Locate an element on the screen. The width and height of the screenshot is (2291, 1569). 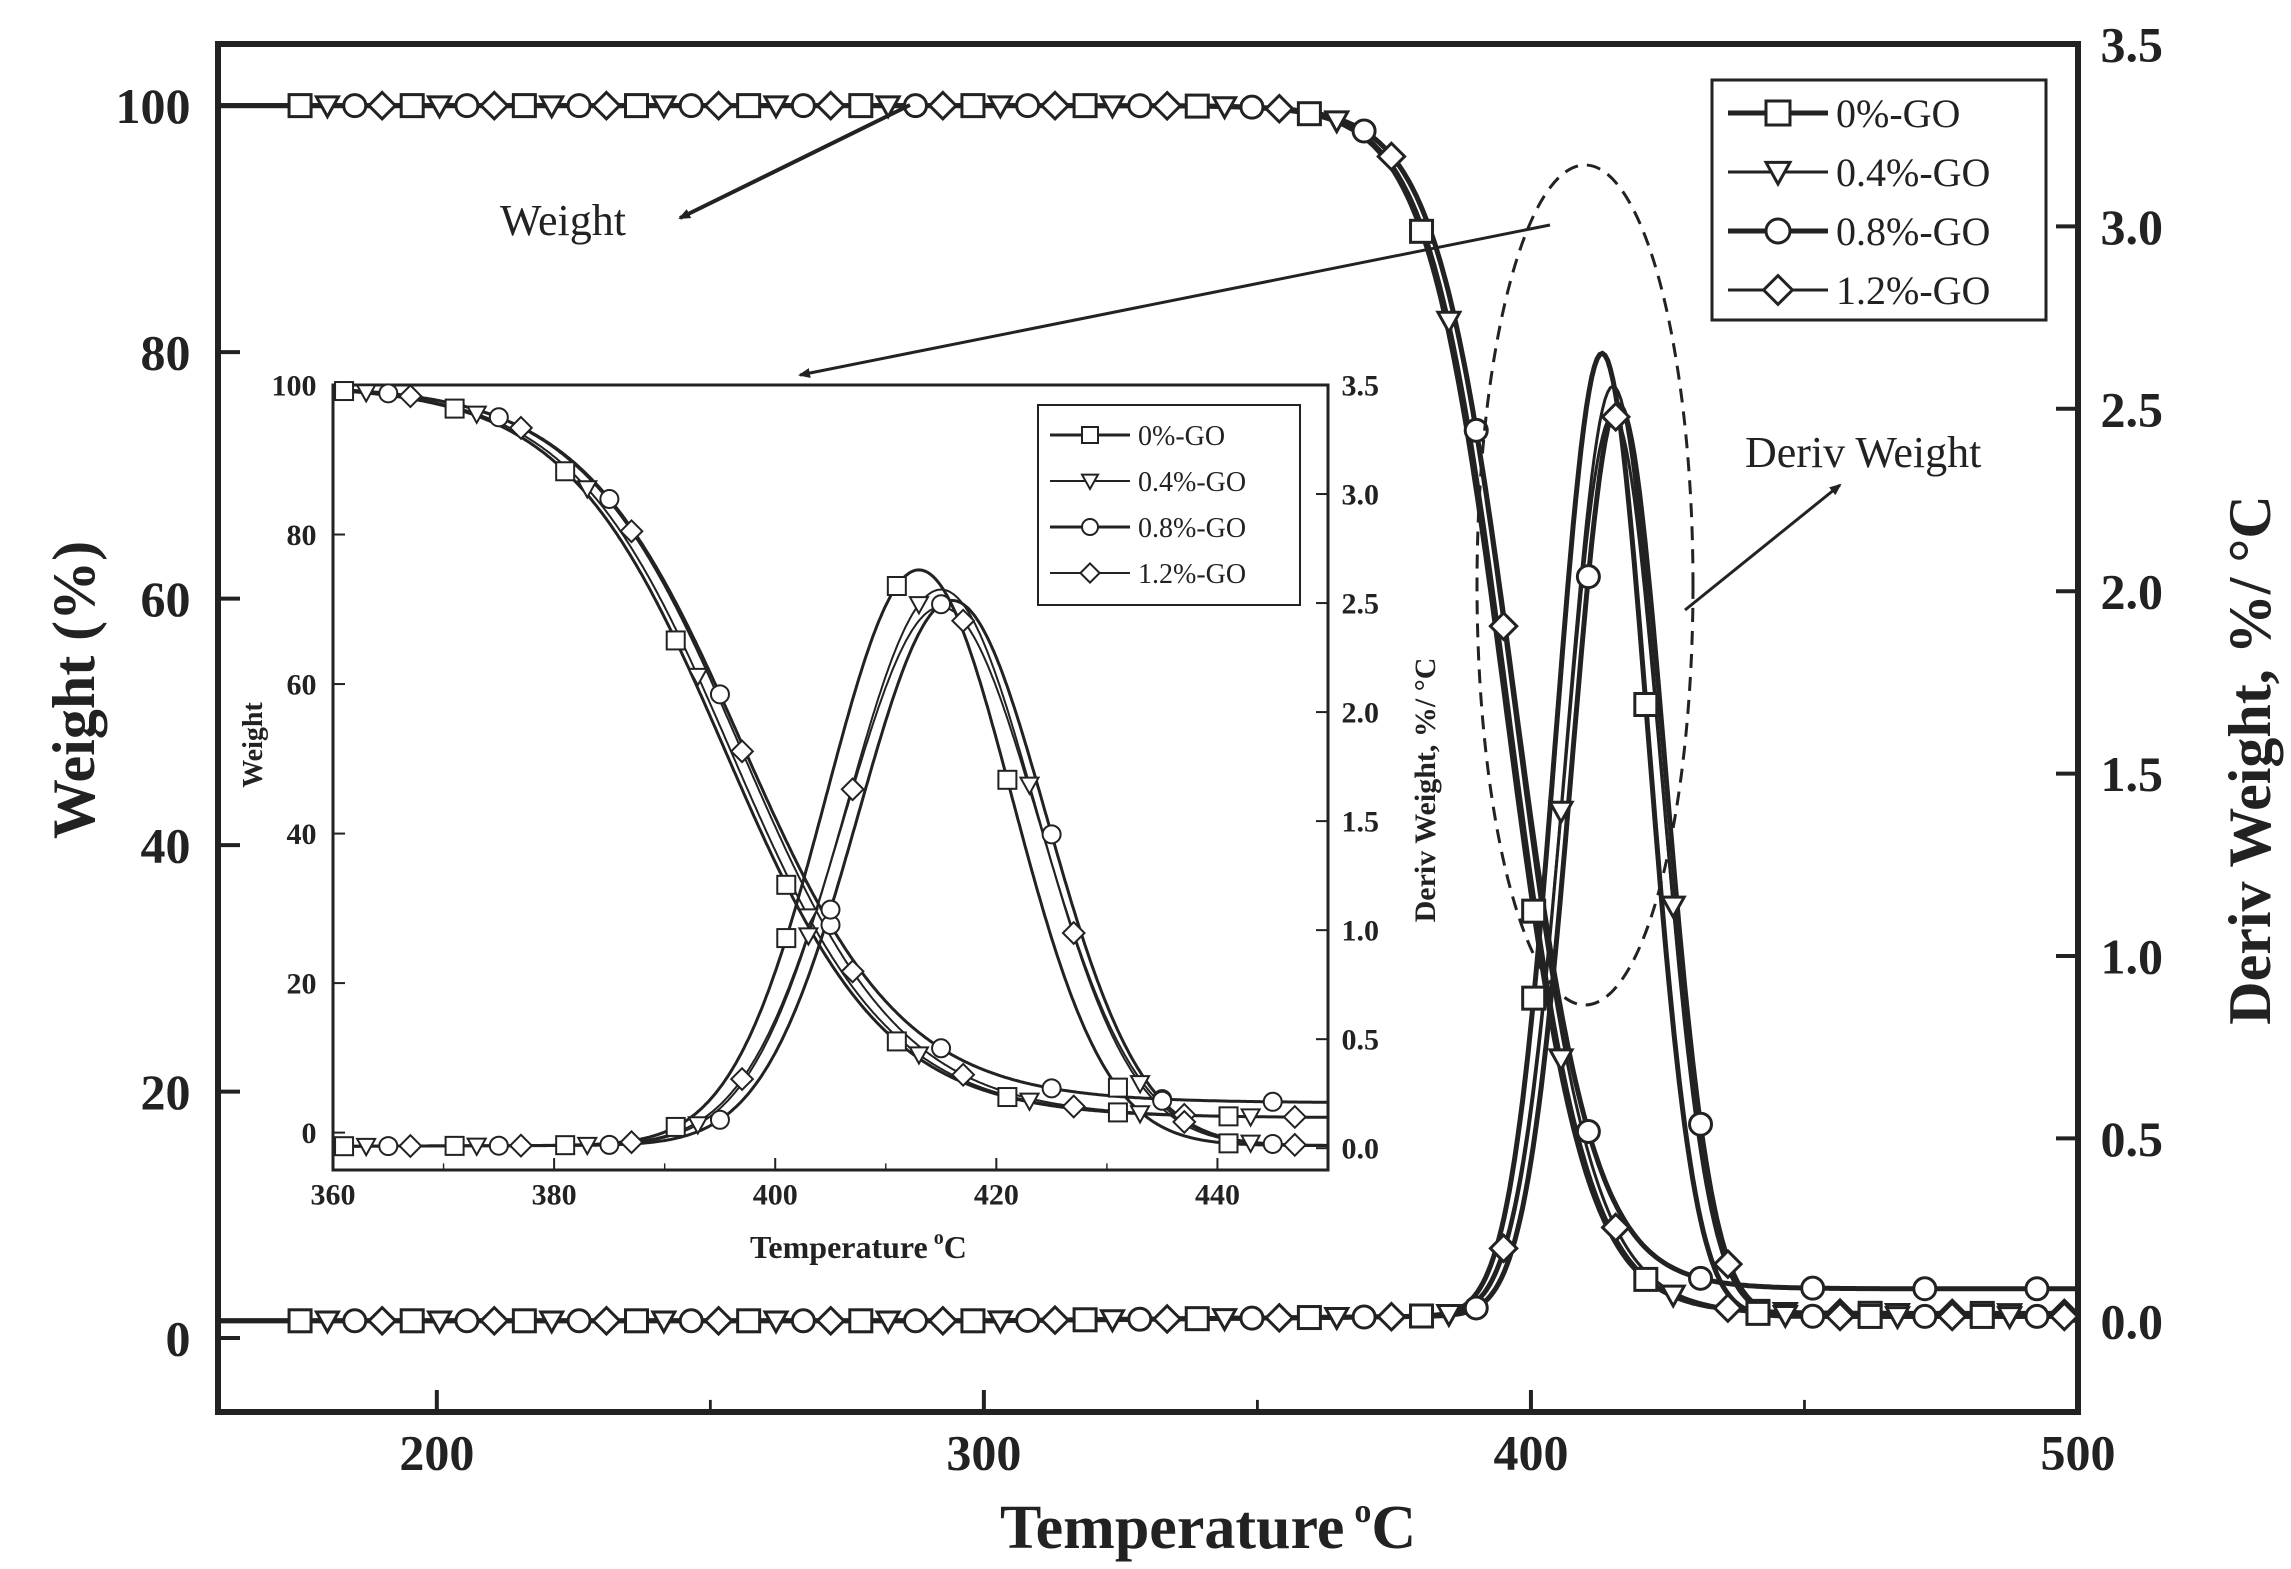
y-right-tick-label: 2.0 is located at coordinates (2132, 592).